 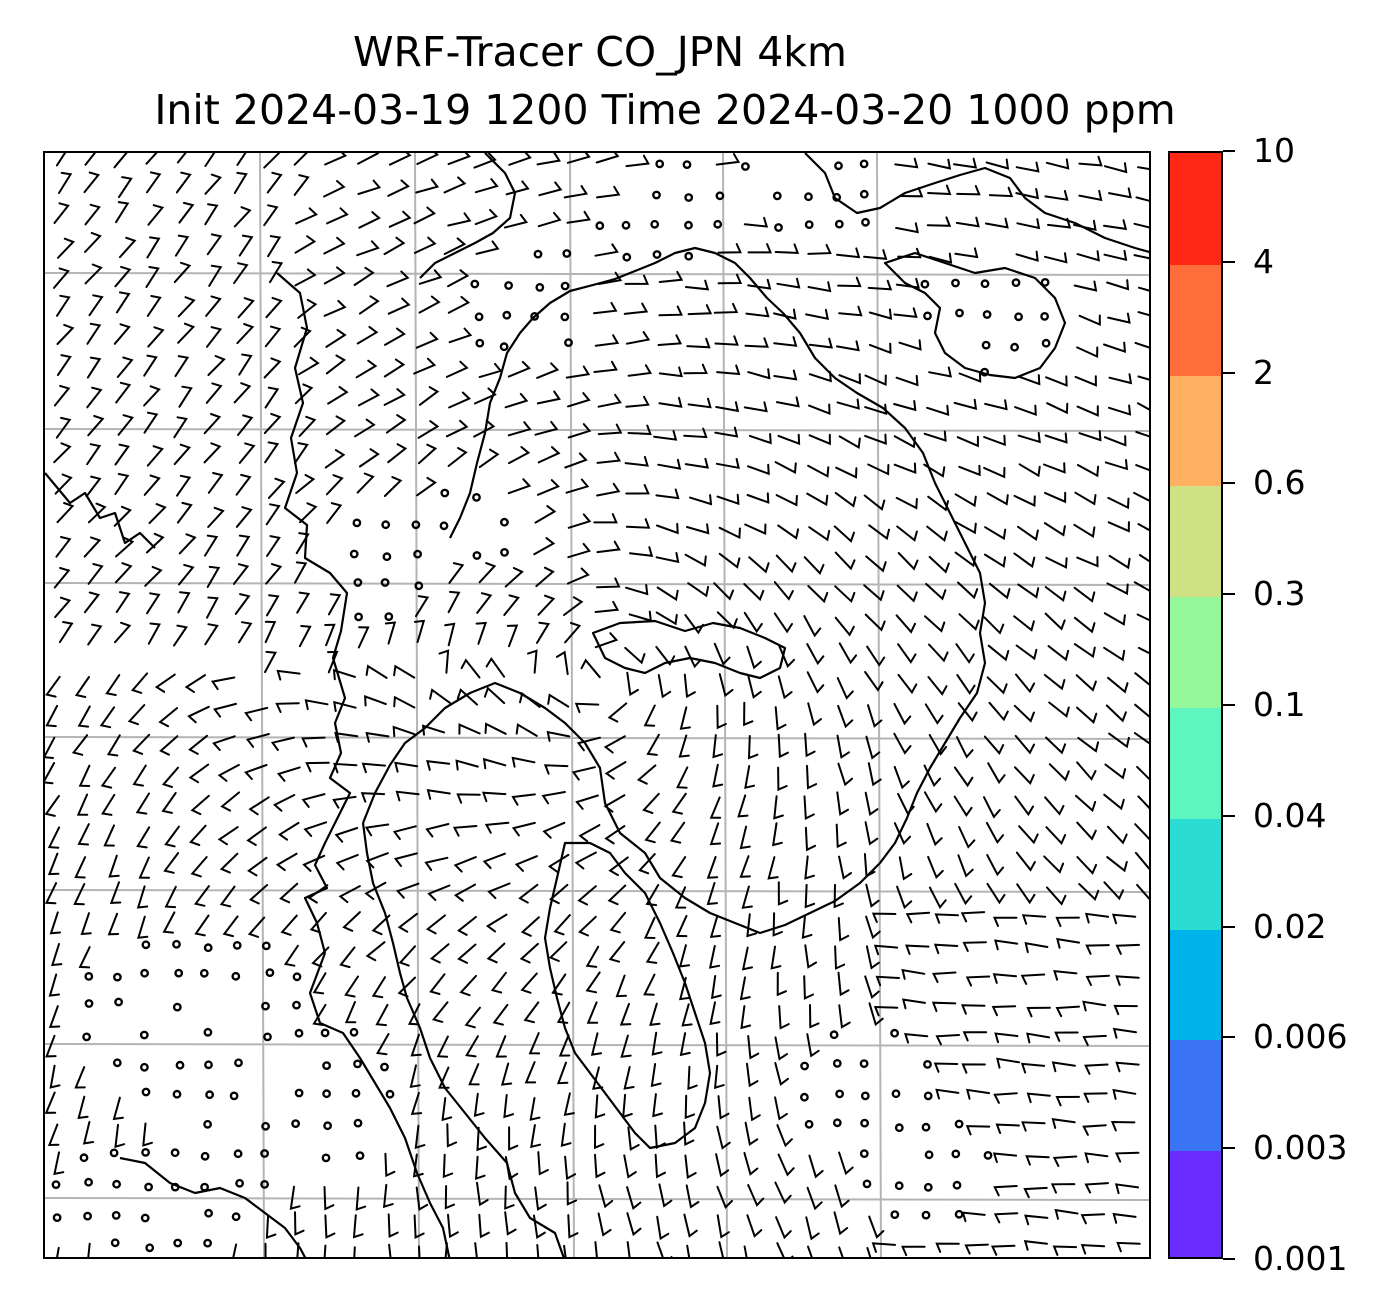 I want to click on colorbar, so click(x=1195, y=705).